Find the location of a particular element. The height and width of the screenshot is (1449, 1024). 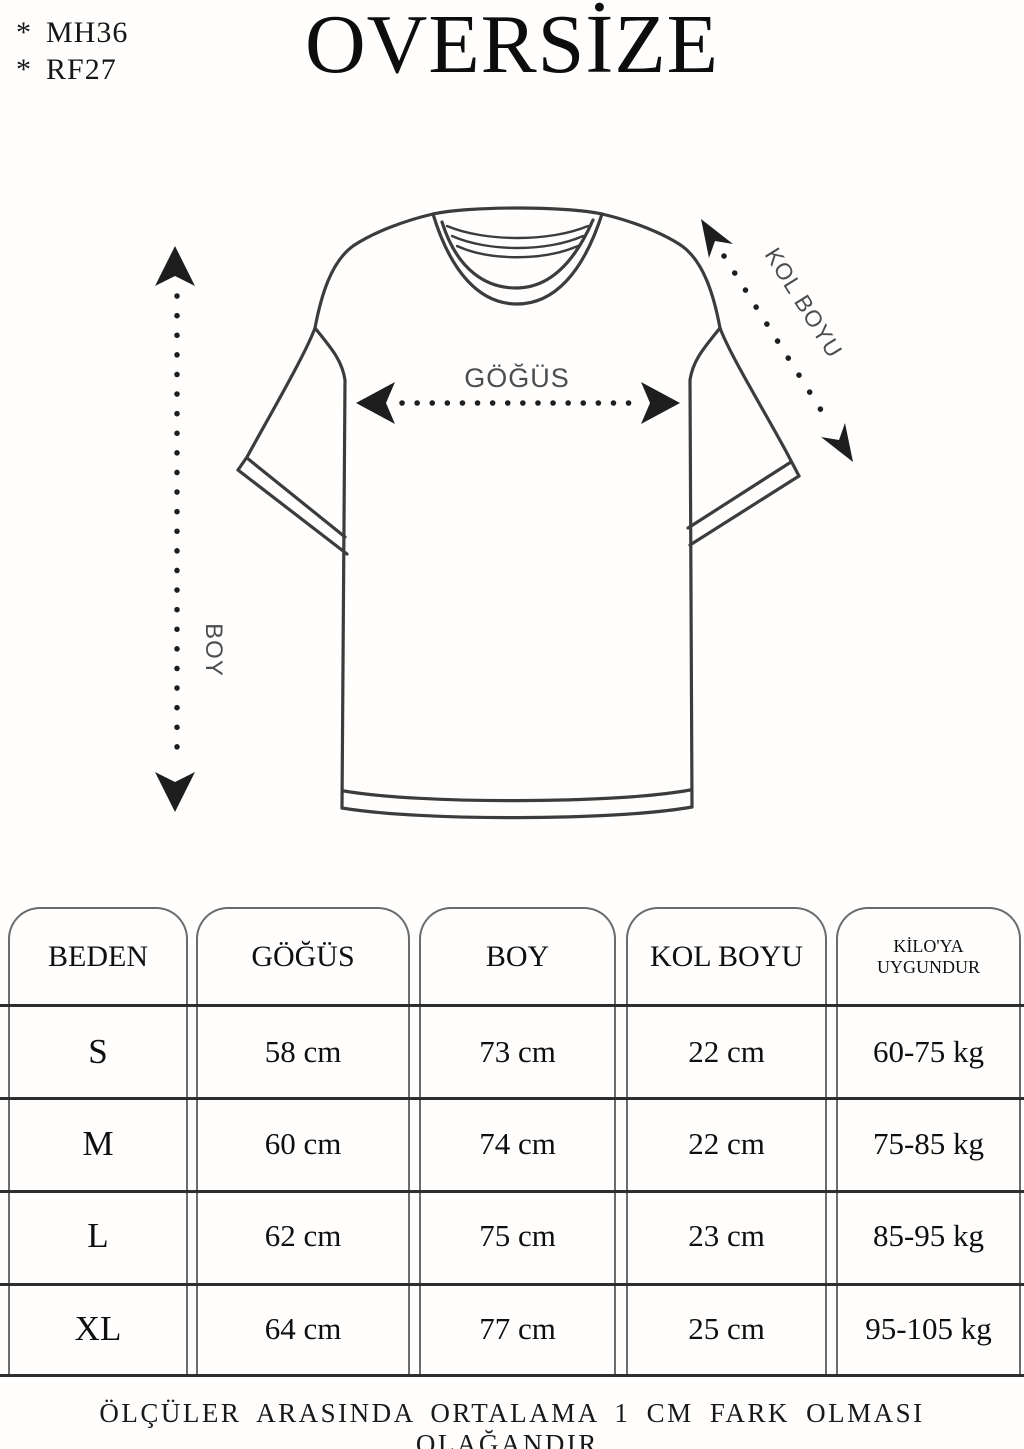

column-header: KİLO'YA UYGUNDUR is located at coordinates (928, 956).